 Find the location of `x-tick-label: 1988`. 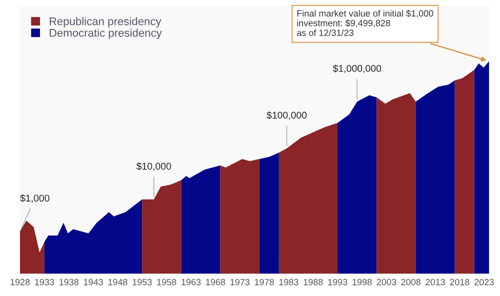

x-tick-label: 1988 is located at coordinates (313, 282).